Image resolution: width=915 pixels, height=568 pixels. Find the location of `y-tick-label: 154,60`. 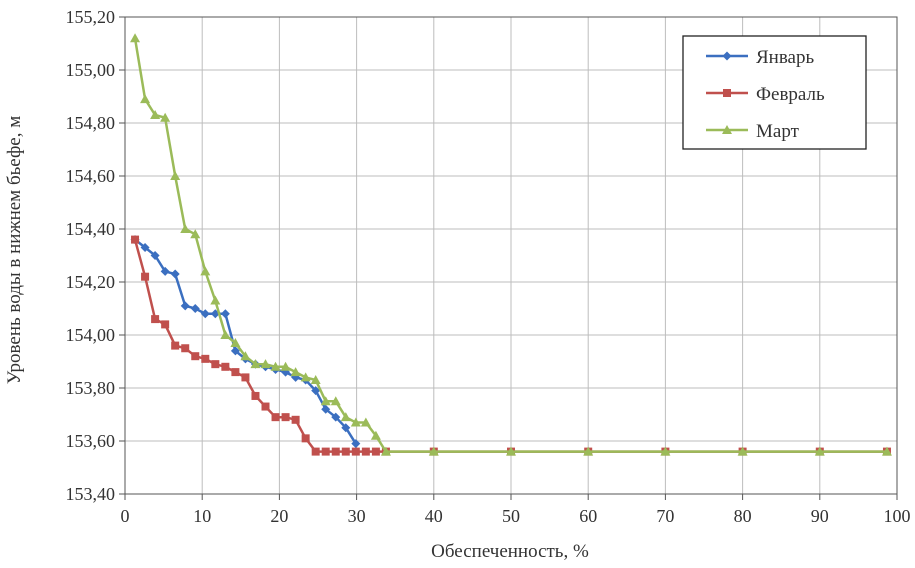

y-tick-label: 154,60 is located at coordinates (91, 176).